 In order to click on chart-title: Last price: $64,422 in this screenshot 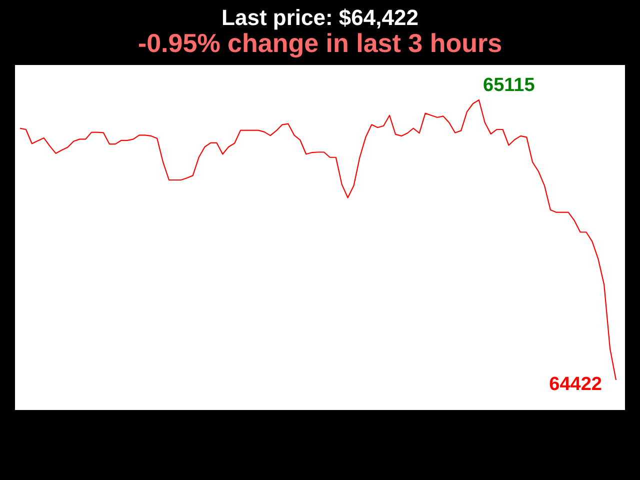, I will do `click(320, 17)`.